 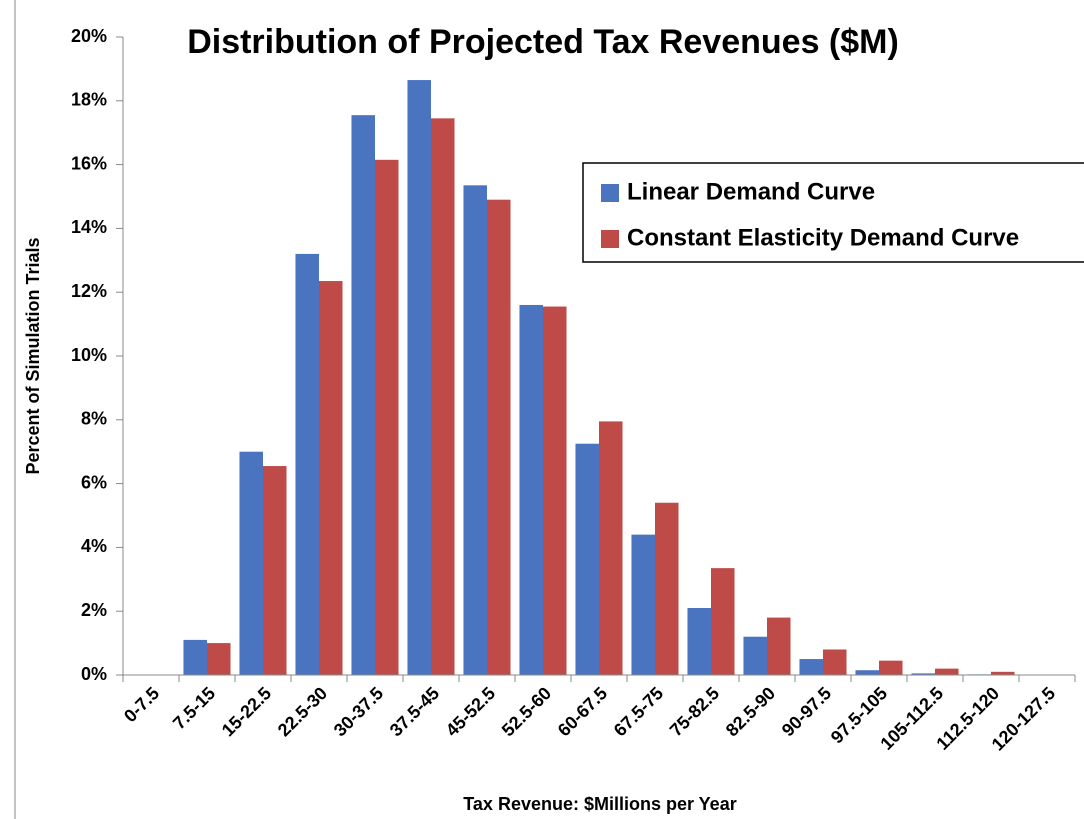 I want to click on x-tick-label: 60-67.5, so click(x=582, y=711).